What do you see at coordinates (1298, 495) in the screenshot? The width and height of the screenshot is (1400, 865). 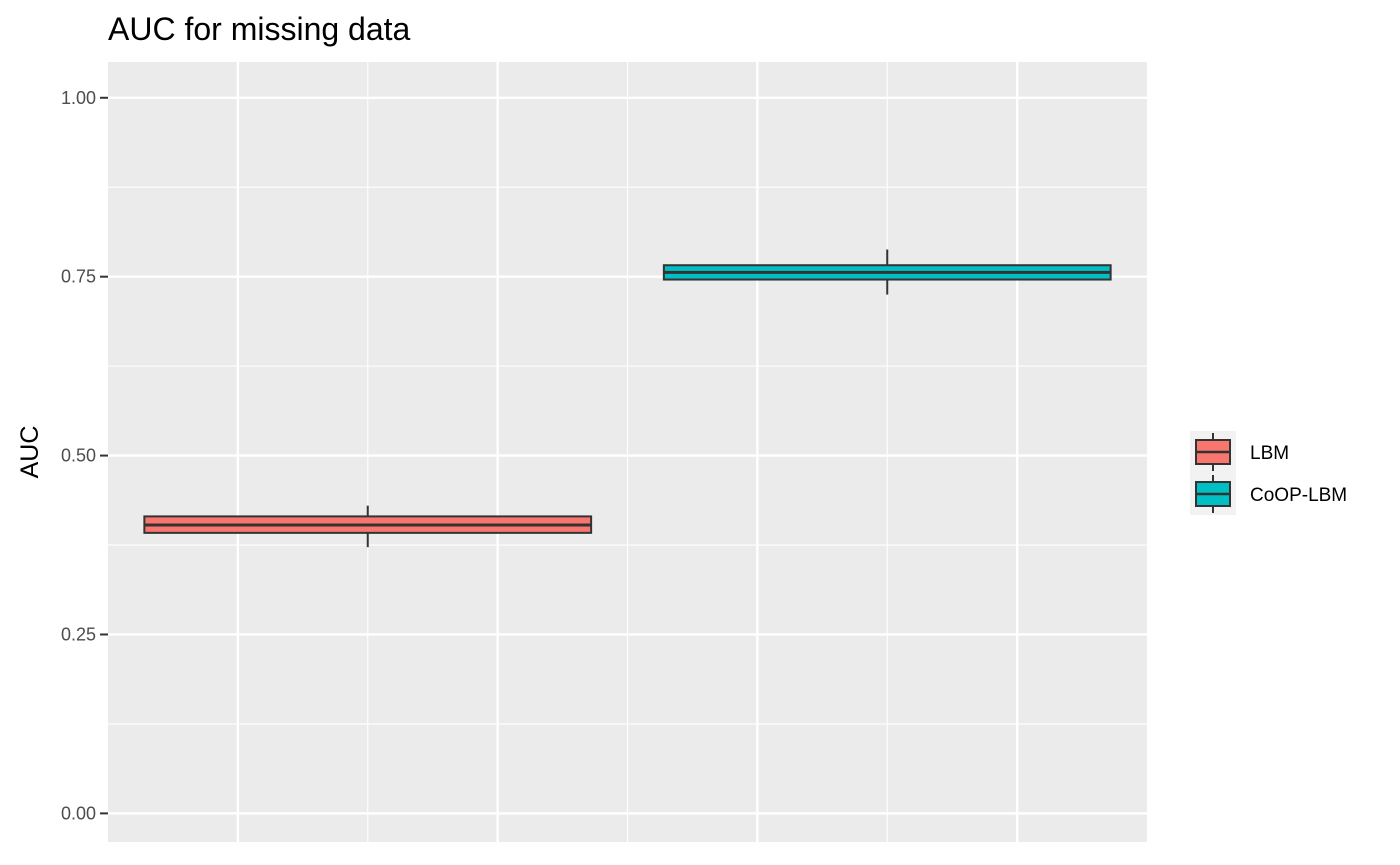 I see `legend-label: CoOP-LBM` at bounding box center [1298, 495].